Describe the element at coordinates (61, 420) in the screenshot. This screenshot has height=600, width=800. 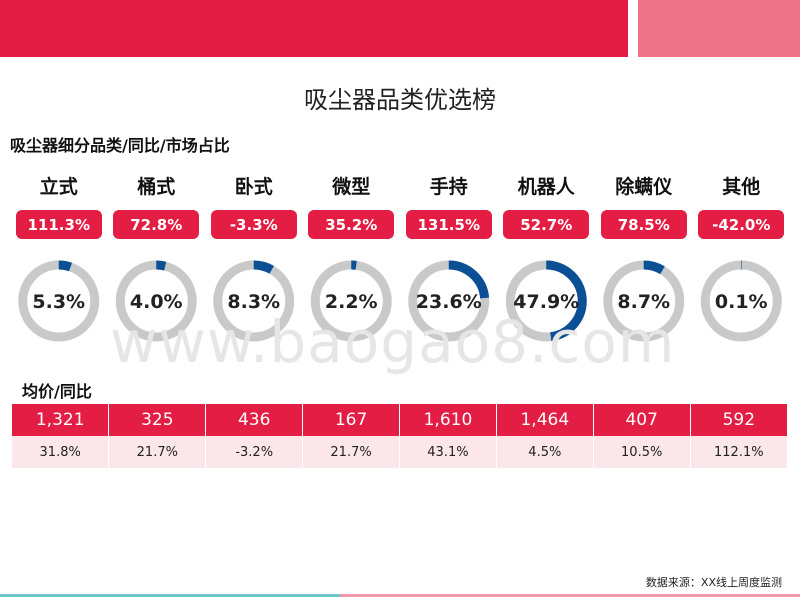
I see `avg-price-cell: 1,321` at that location.